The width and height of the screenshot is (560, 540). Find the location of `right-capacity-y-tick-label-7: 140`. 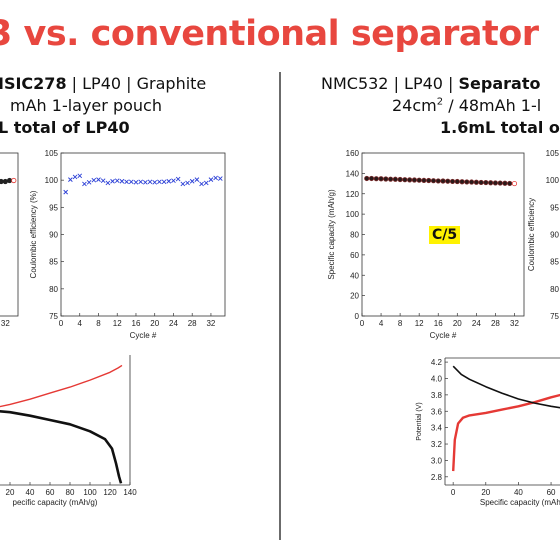

right-capacity-y-tick-label-7: 140 is located at coordinates (353, 173).